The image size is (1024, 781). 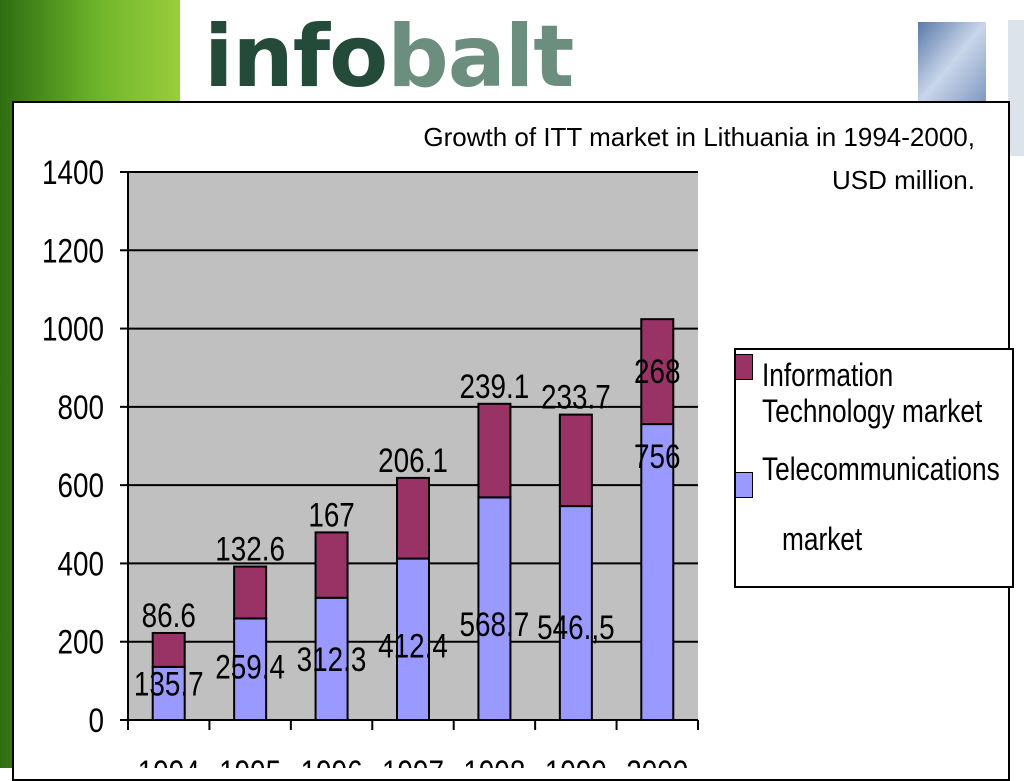 What do you see at coordinates (1016, 88) in the screenshot?
I see `right-edge-strip` at bounding box center [1016, 88].